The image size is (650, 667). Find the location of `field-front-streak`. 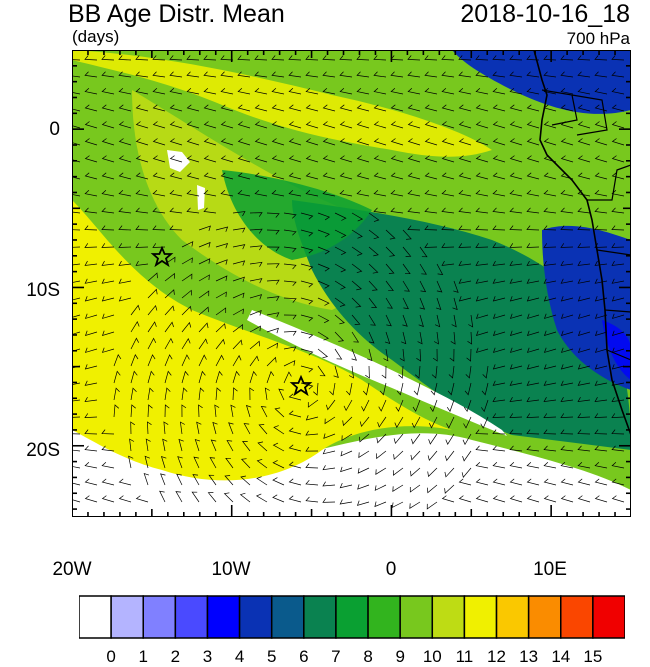

field-front-streak is located at coordinates (377, 373).